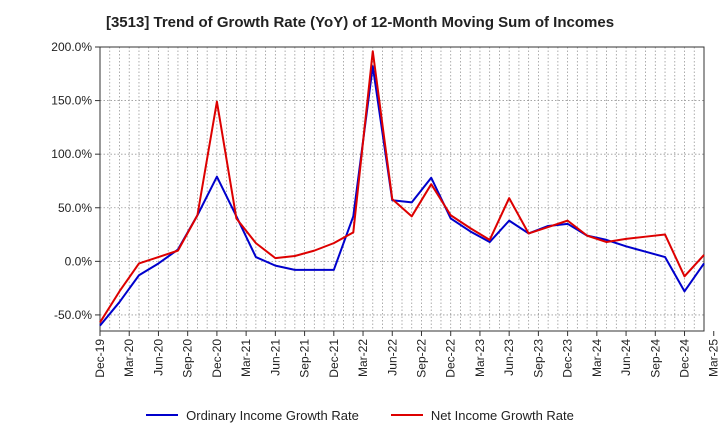  I want to click on x-tick-label: Jun-21, so click(275, 357).